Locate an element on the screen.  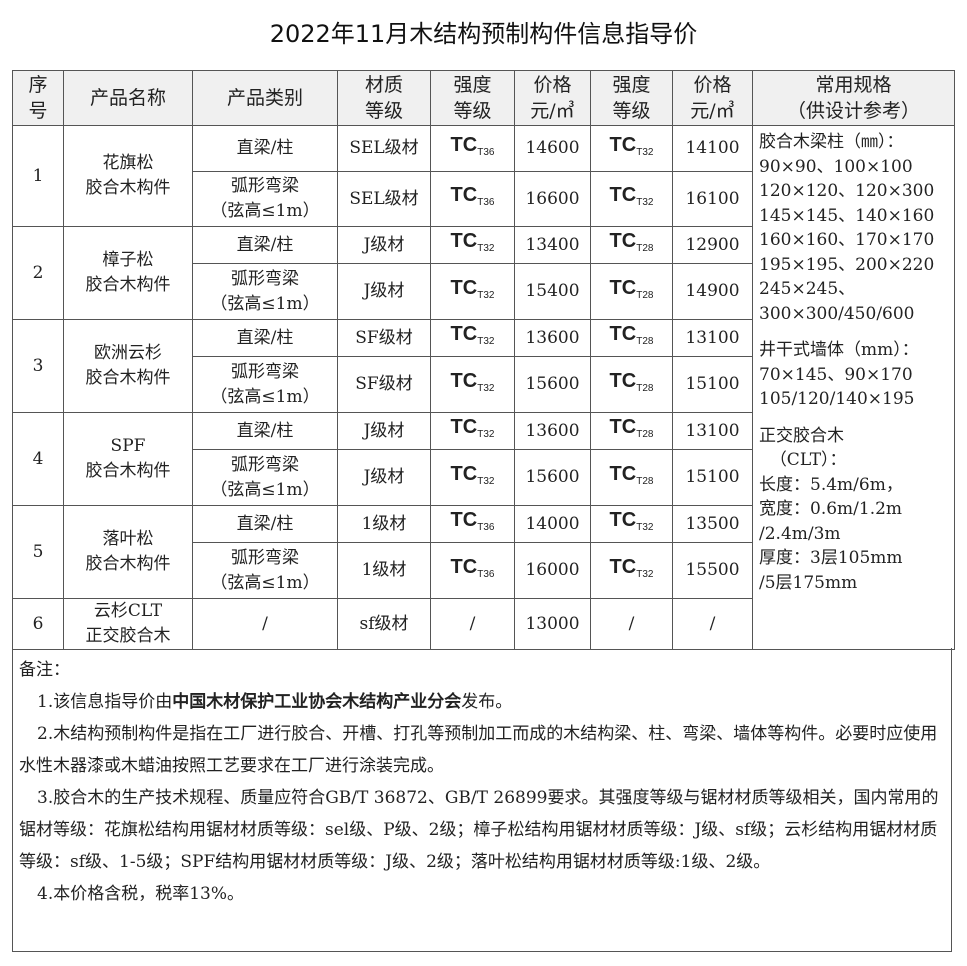
row-number: 6 is located at coordinates (38, 624).